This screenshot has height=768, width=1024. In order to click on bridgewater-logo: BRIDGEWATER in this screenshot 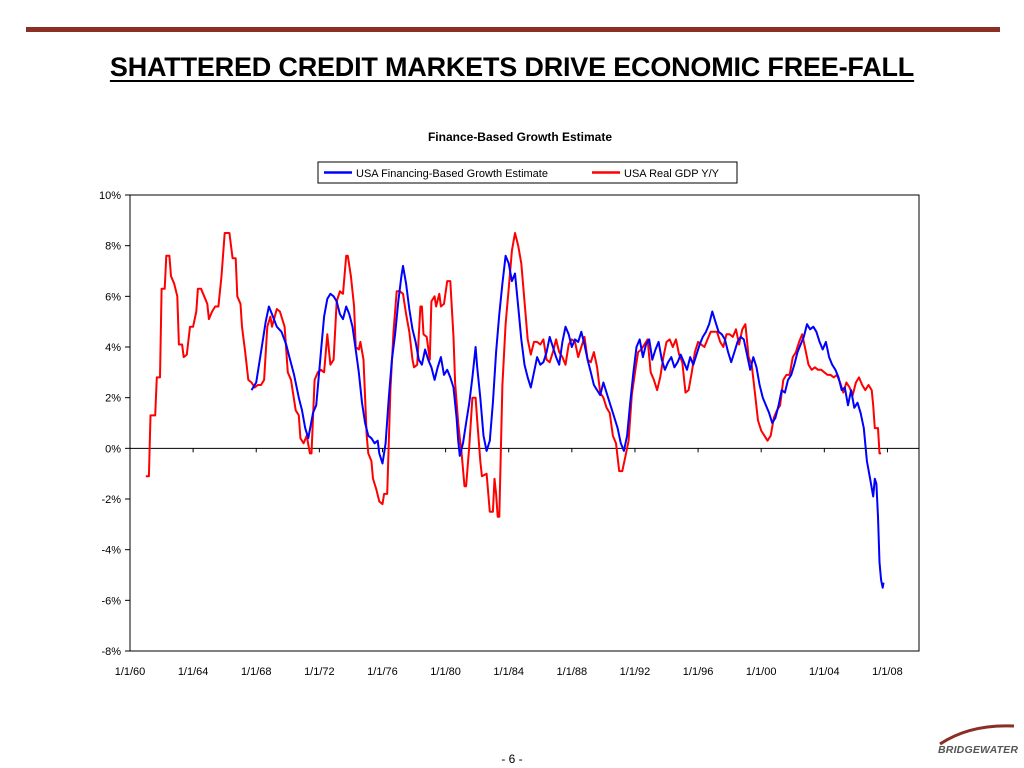, I will do `click(976, 744)`.